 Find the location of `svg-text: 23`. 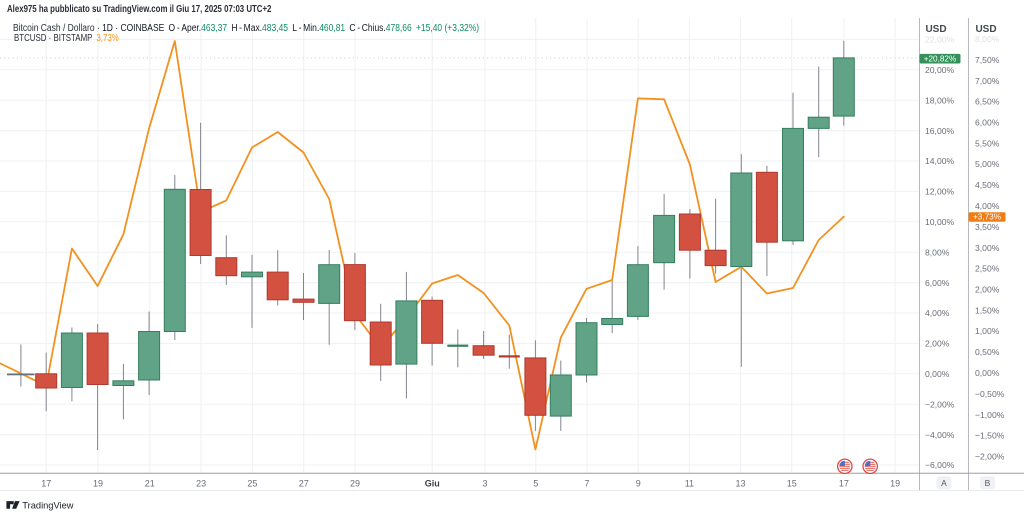

svg-text: 23 is located at coordinates (201, 484).